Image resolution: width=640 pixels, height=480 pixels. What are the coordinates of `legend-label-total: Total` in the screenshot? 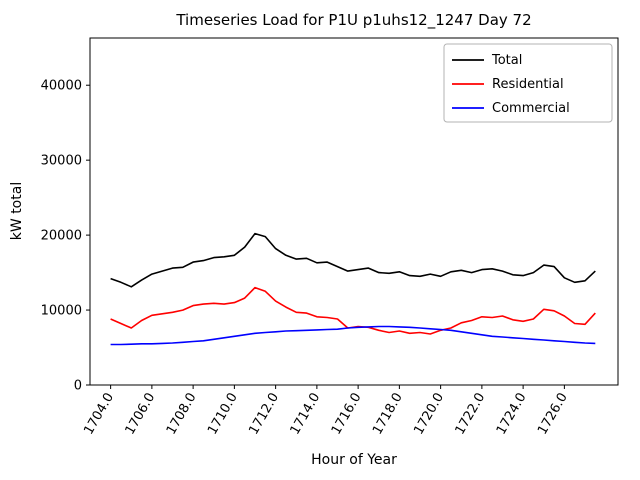 It's located at (506, 60).